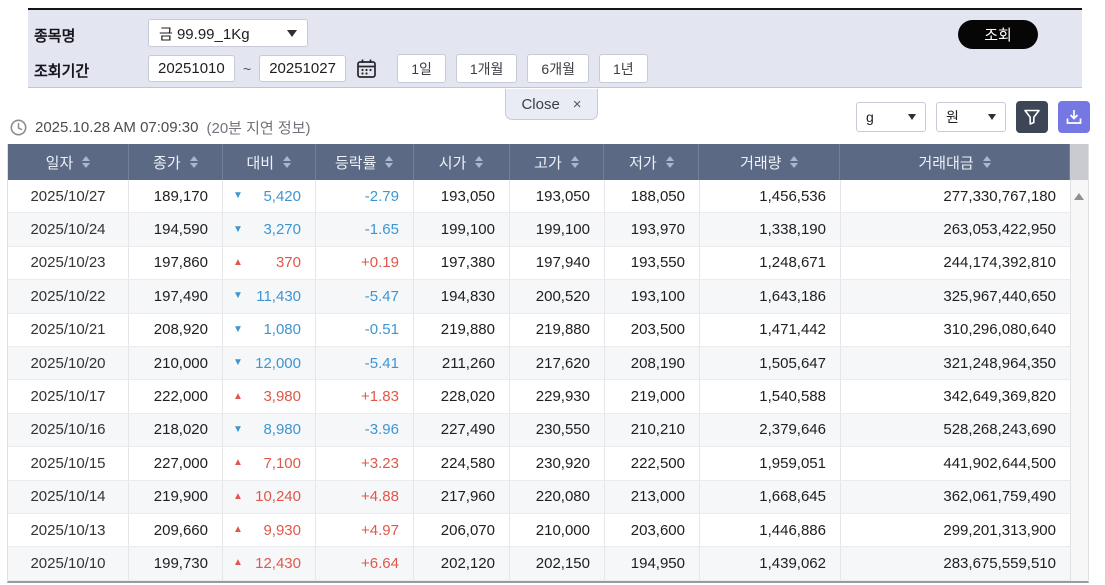 The height and width of the screenshot is (585, 1105). I want to click on cell-low: 193,970, so click(652, 229).